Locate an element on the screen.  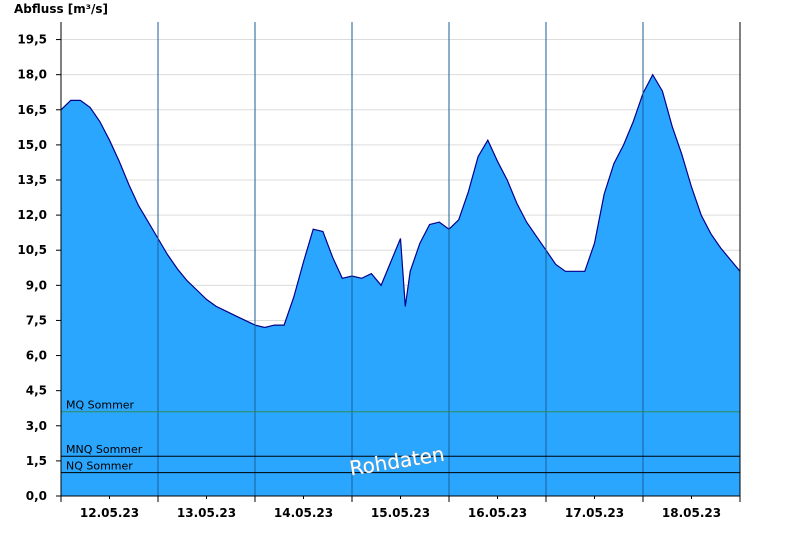
reference-line-label: MNQ Sommer is located at coordinates (104, 449).